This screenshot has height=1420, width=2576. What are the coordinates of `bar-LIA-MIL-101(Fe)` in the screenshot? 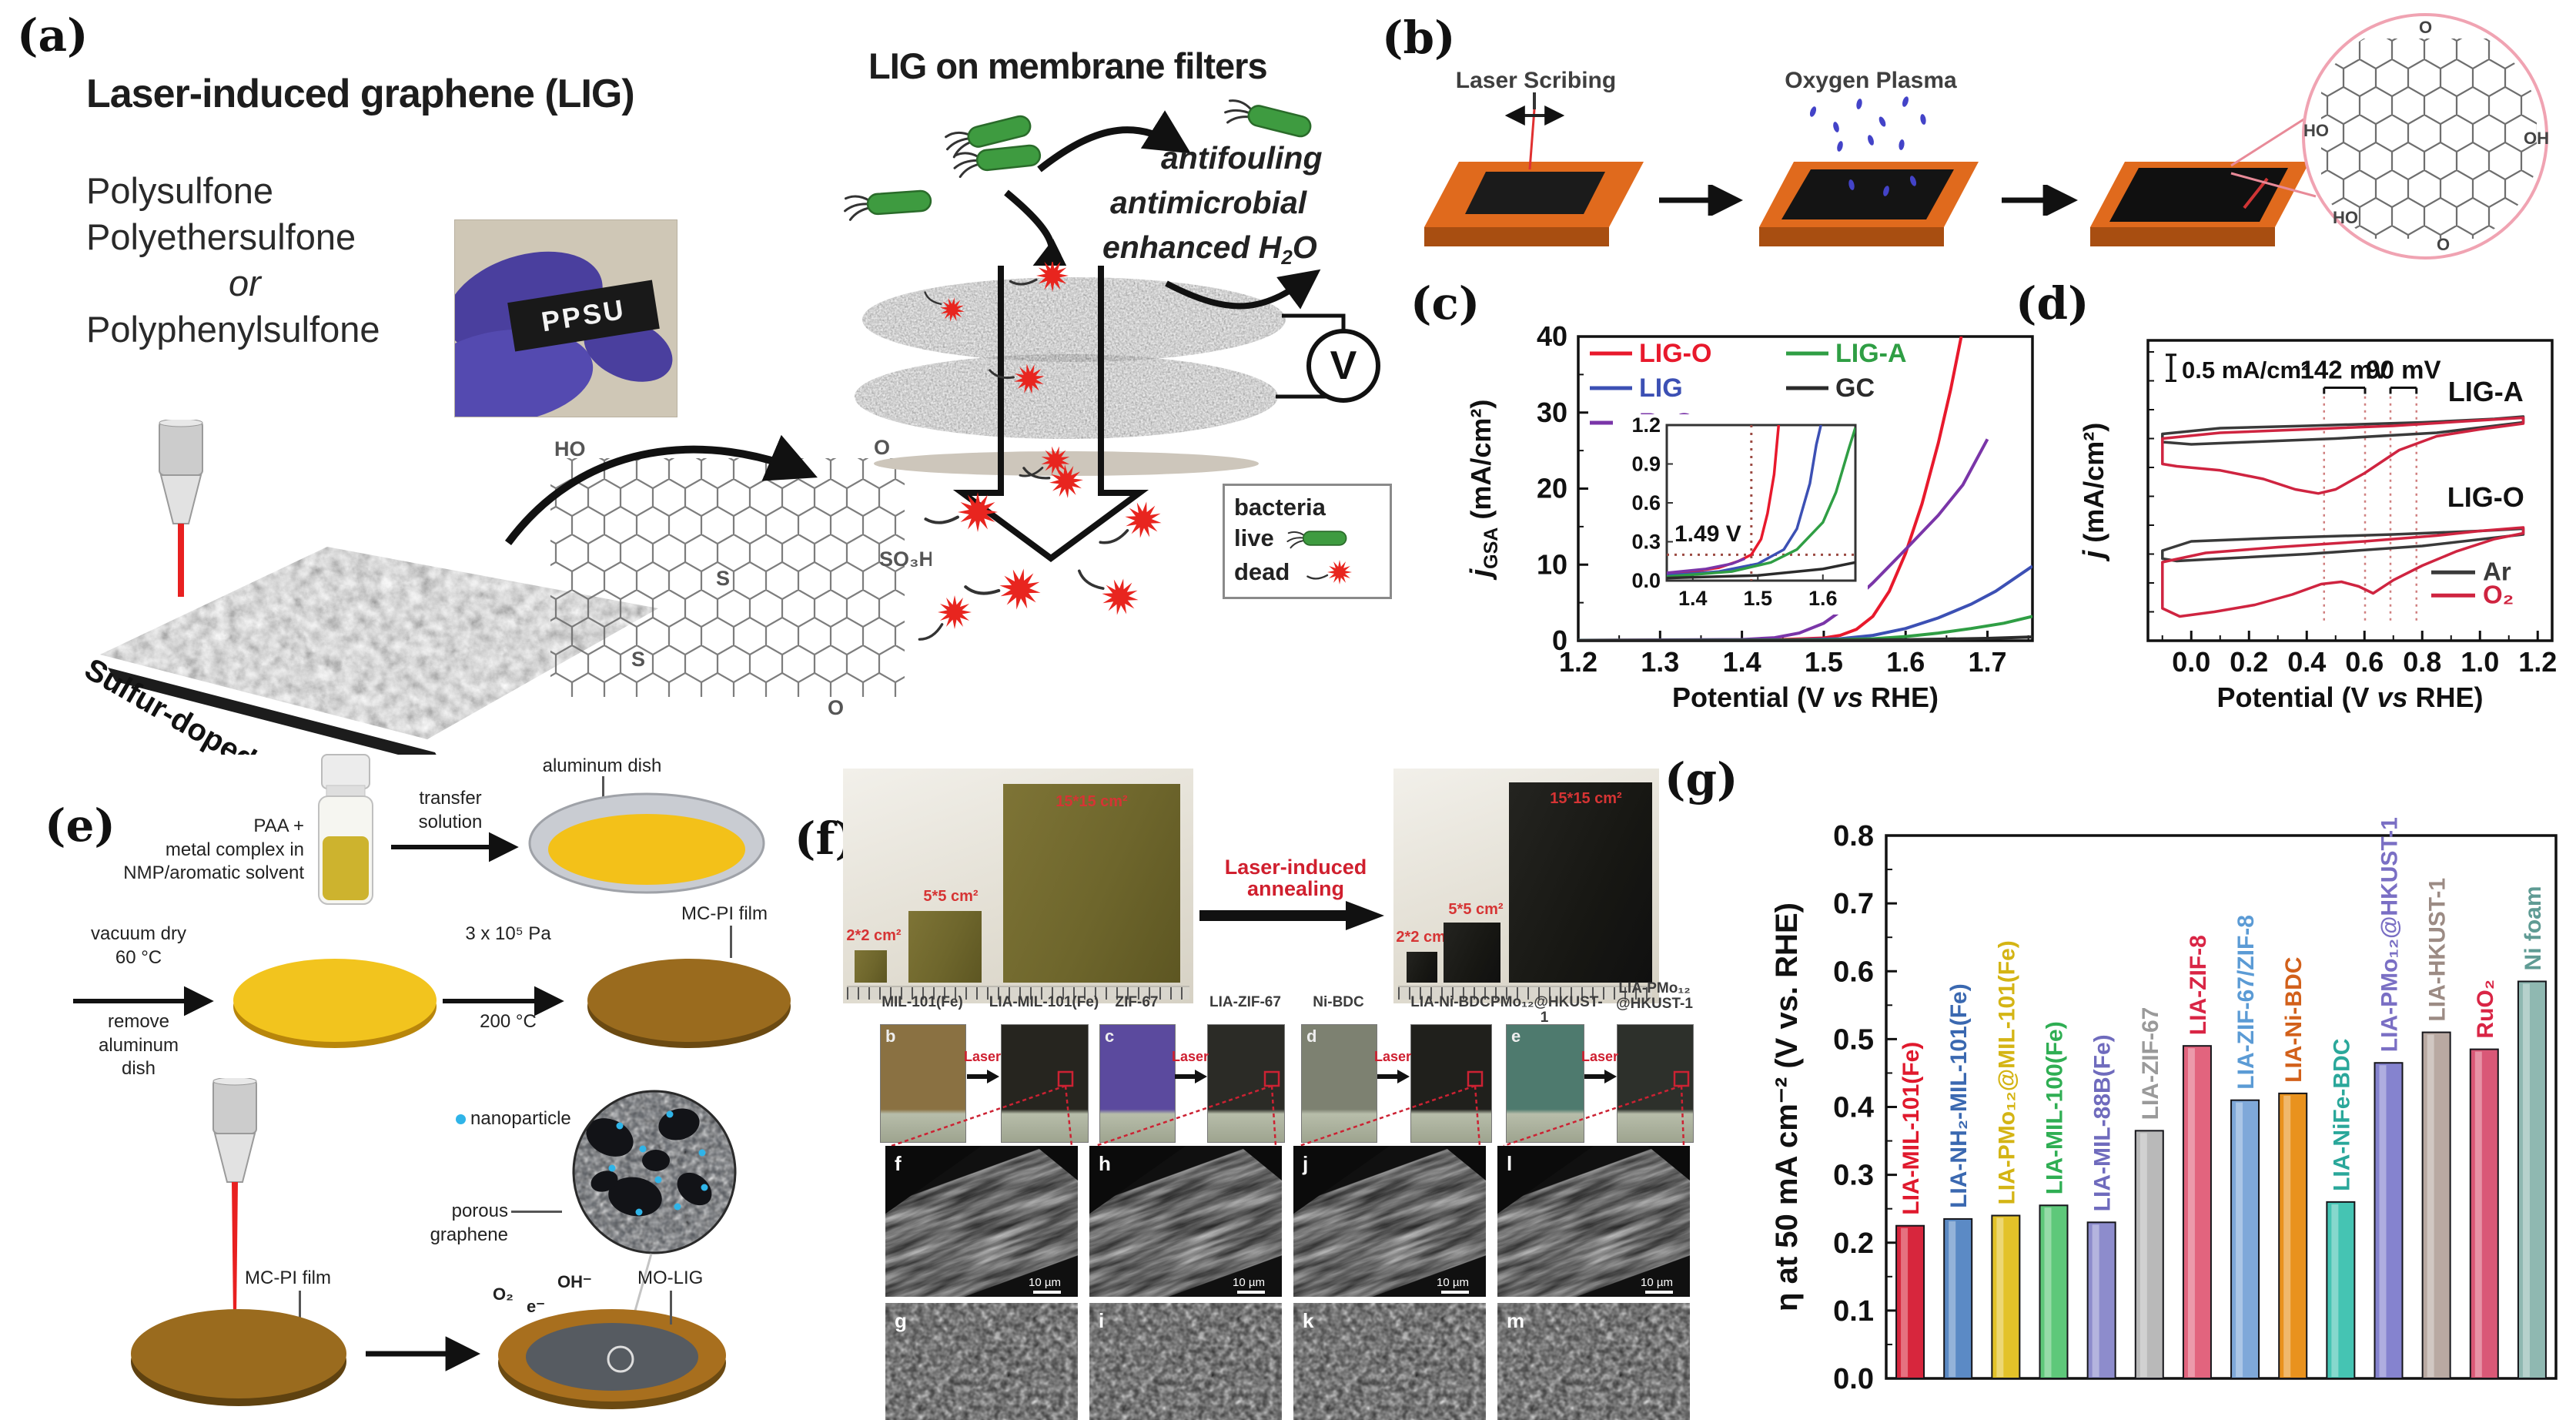 It's located at (1910, 1301).